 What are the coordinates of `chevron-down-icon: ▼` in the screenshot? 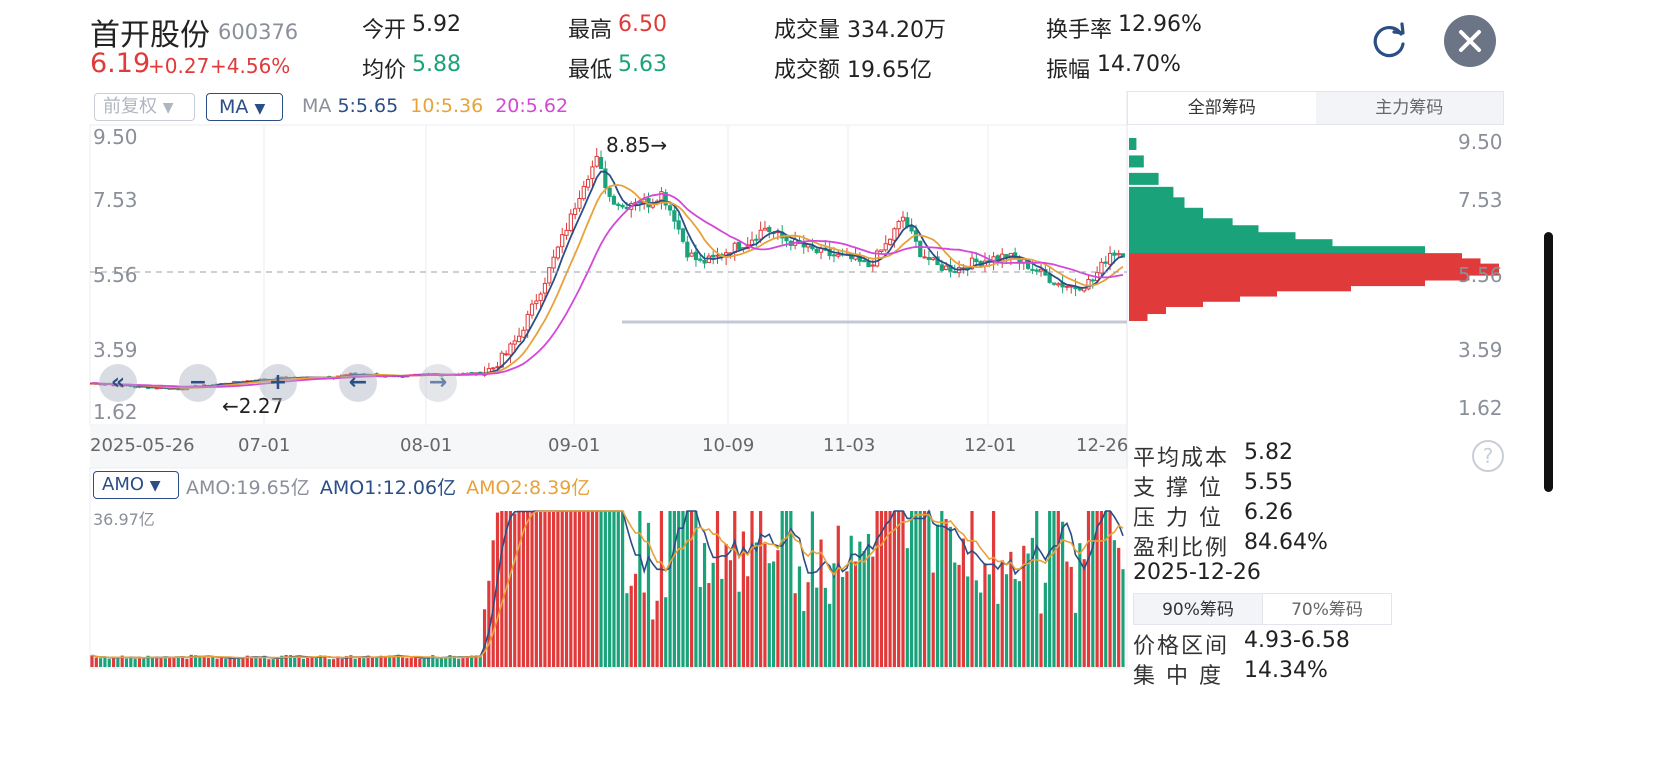 It's located at (155, 486).